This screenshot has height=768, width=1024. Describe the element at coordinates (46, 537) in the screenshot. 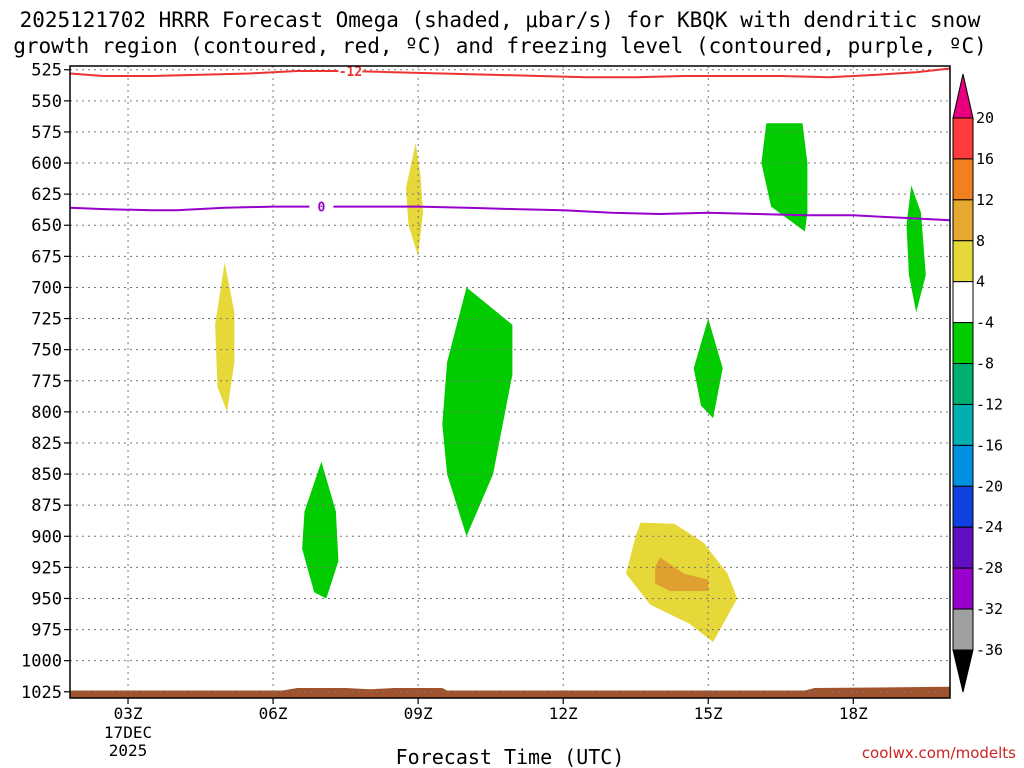

I see `y-tick-label: 900` at that location.